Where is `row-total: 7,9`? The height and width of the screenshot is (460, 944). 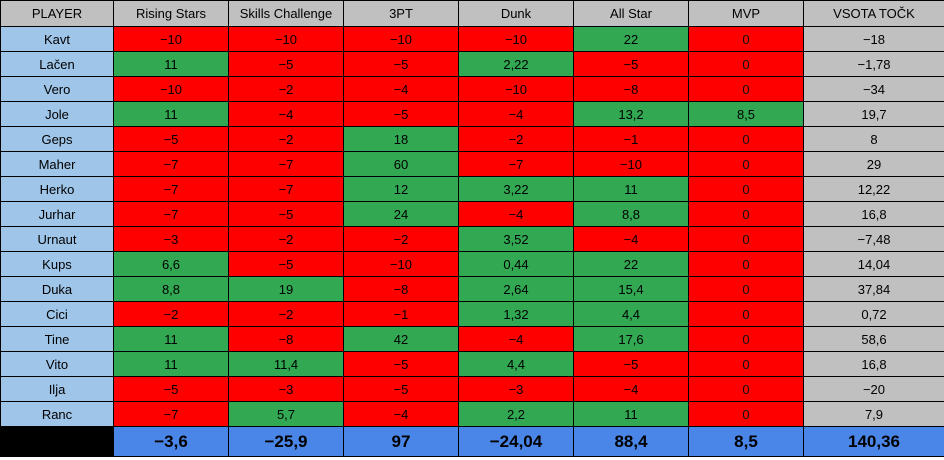 row-total: 7,9 is located at coordinates (873, 414).